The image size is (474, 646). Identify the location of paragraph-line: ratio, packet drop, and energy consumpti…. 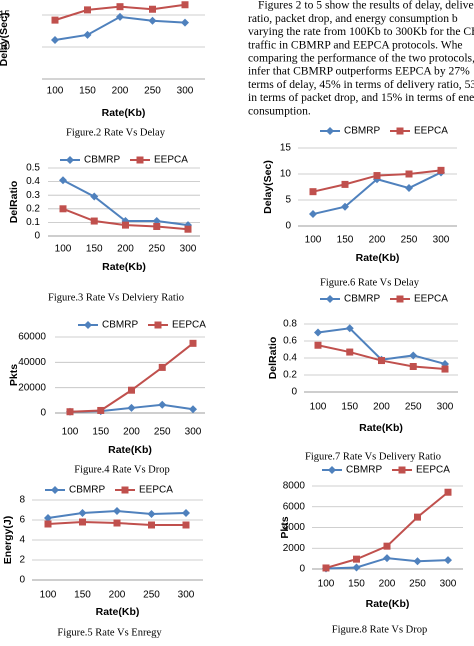
(353, 18).